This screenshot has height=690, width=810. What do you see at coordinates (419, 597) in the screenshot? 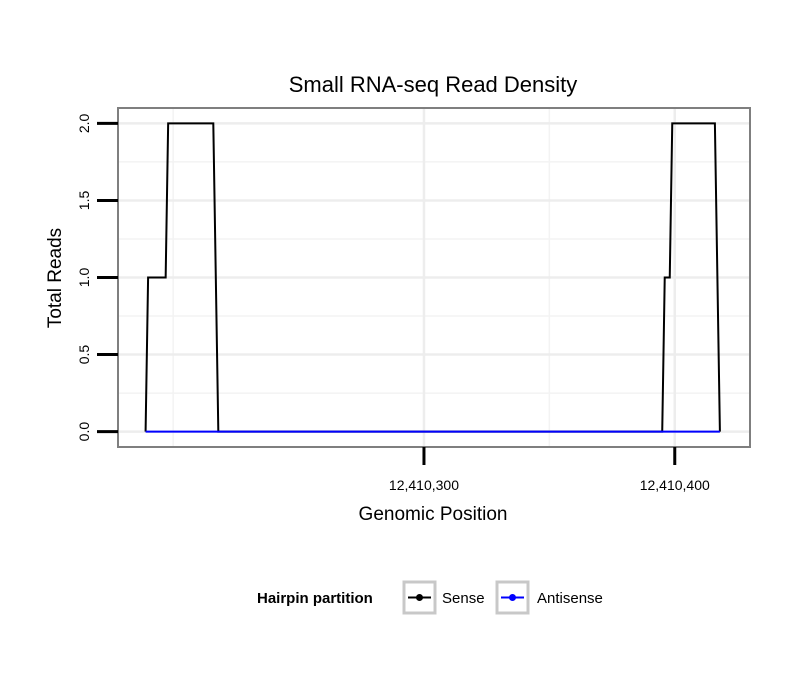
I see `legend-marker-sense` at bounding box center [419, 597].